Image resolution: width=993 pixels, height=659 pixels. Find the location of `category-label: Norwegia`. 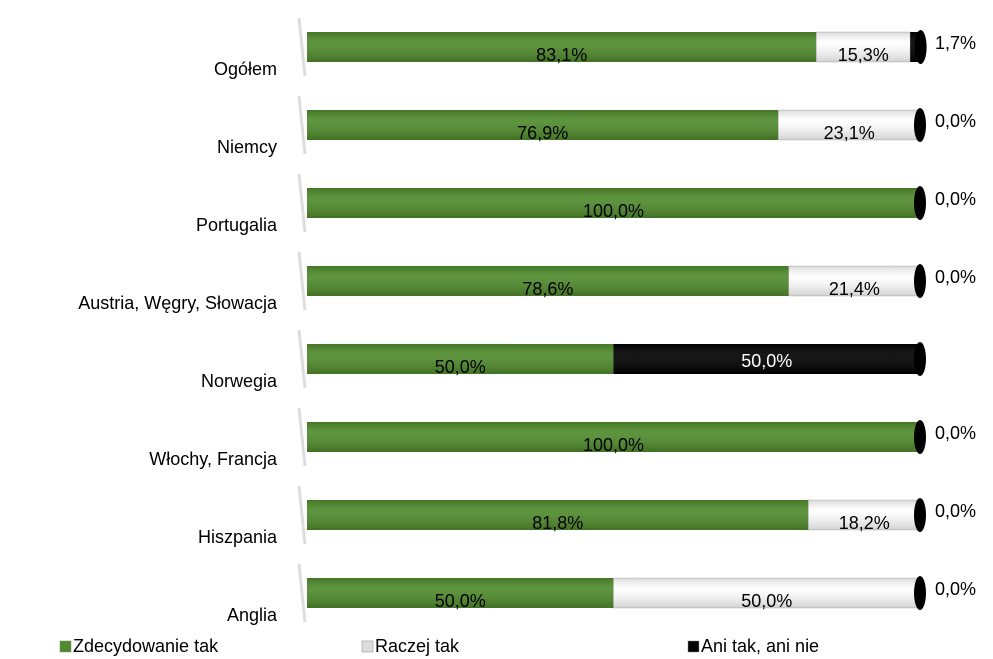

category-label: Norwegia is located at coordinates (239, 381).